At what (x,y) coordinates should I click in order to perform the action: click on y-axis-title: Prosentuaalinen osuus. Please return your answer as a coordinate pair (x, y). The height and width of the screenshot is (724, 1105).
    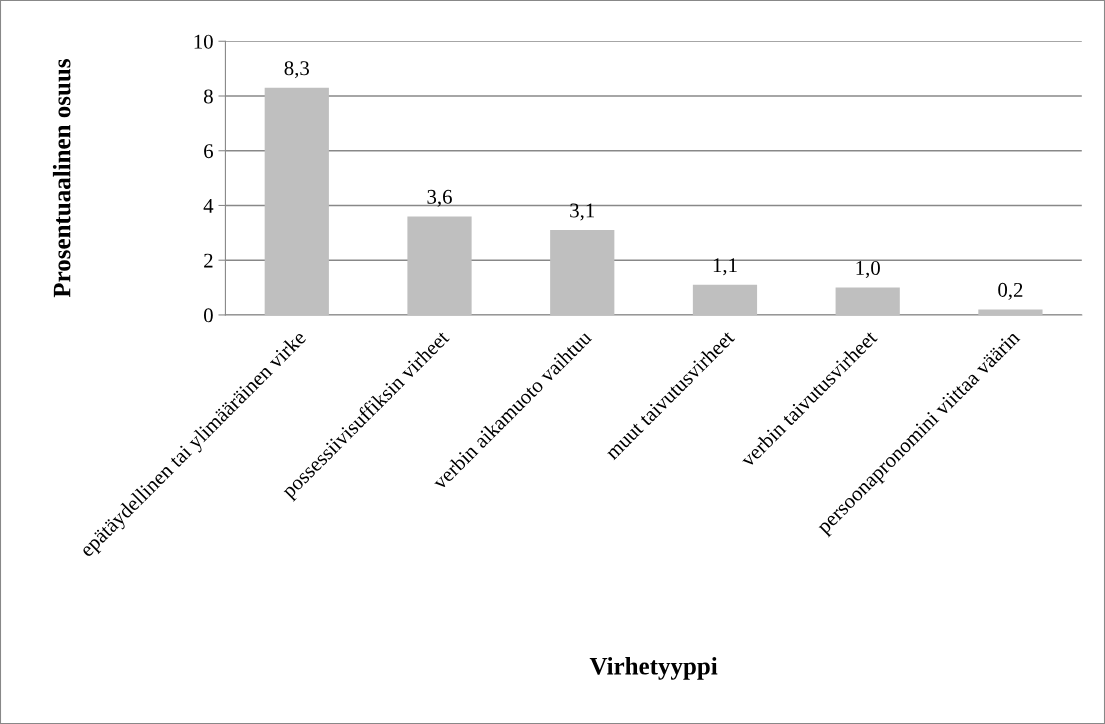
    Looking at the image, I should click on (61, 178).